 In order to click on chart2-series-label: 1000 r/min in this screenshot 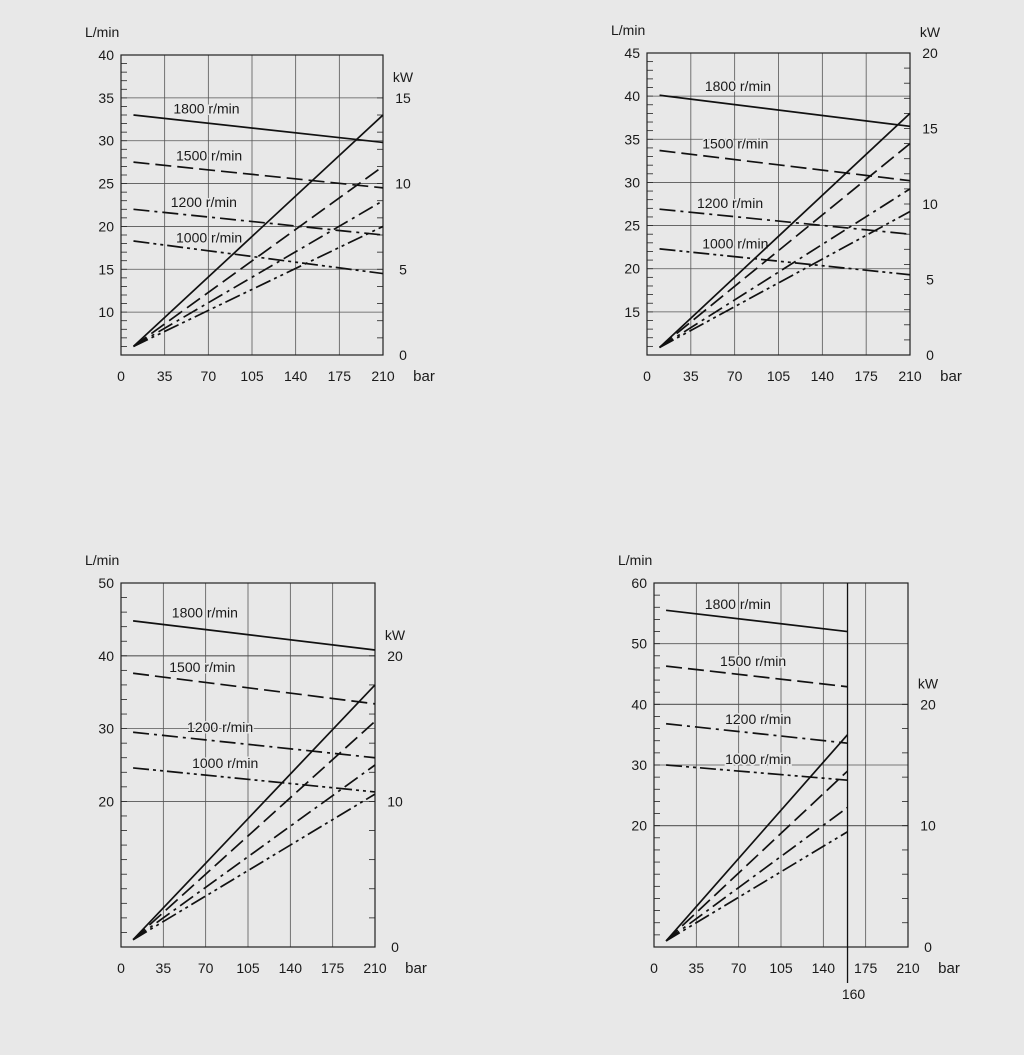, I will do `click(735, 243)`.